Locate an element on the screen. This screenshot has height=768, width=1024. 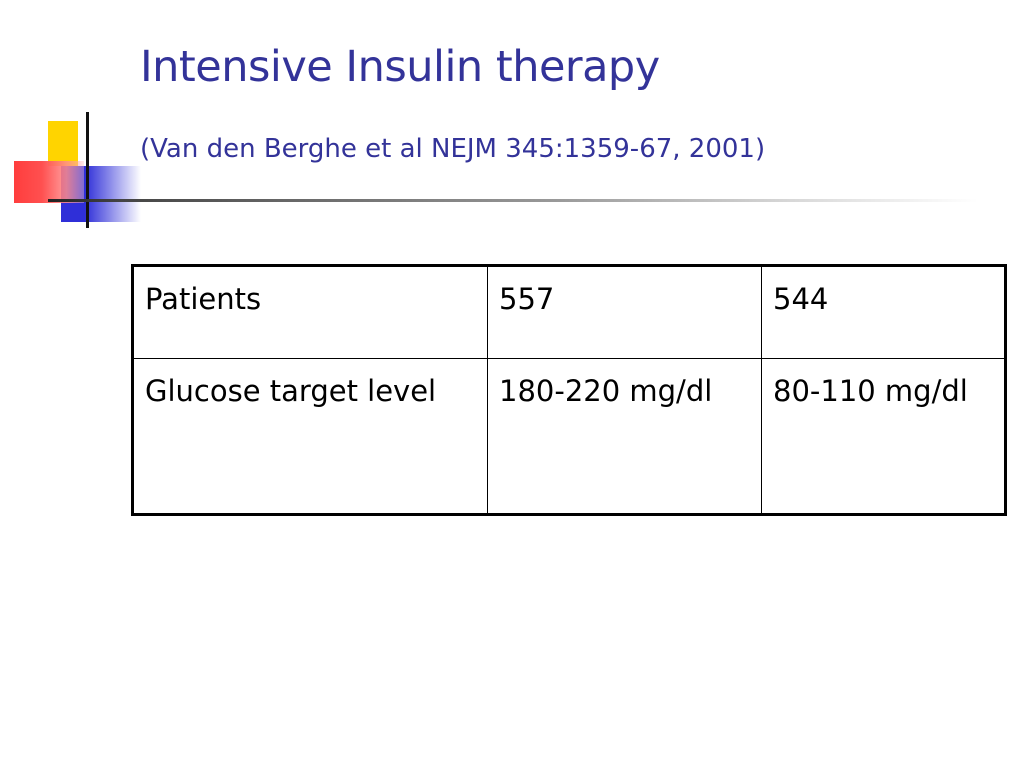
table-cell: 557 is located at coordinates (624, 312).